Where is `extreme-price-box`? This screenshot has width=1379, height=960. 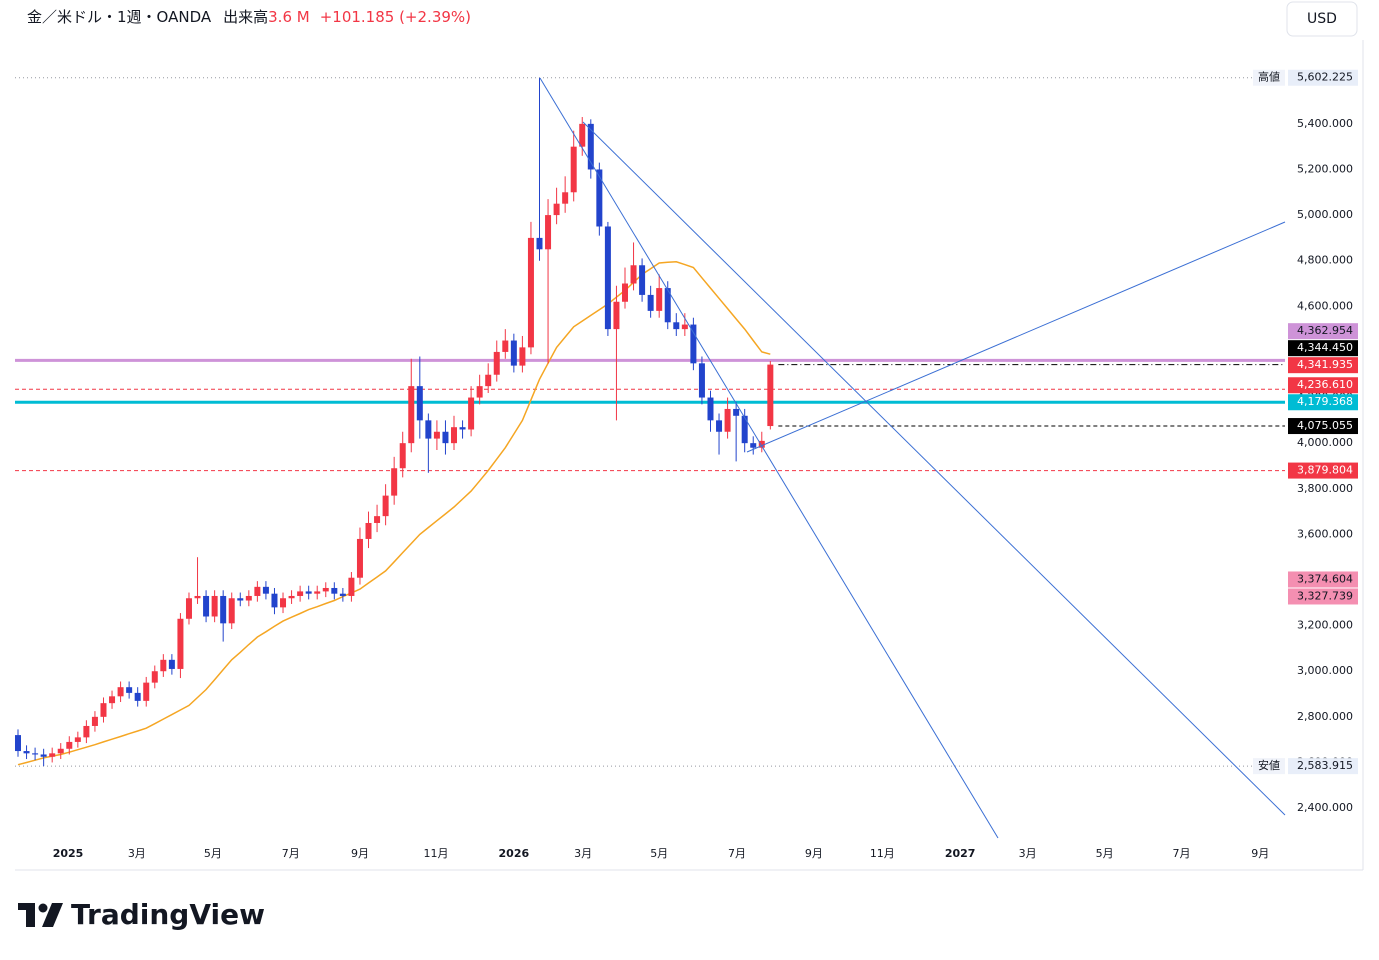
extreme-price-box is located at coordinates (1323, 77).